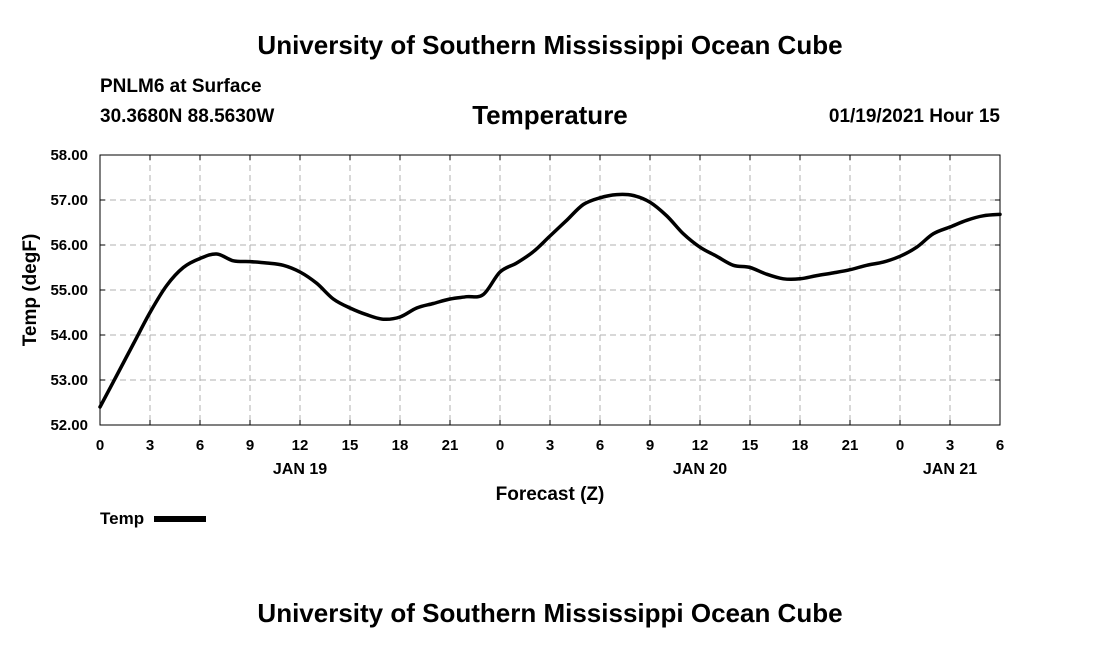  Describe the element at coordinates (187, 116) in the screenshot. I see `station-coords: 30.3680N 88.5630W` at that location.